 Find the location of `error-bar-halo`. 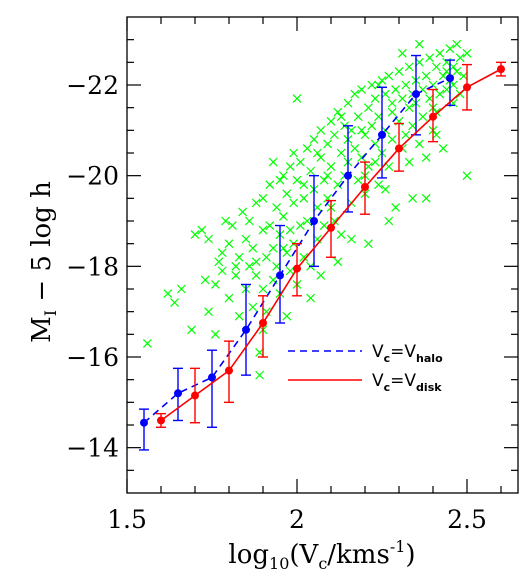

error-bar-halo is located at coordinates (144, 429).